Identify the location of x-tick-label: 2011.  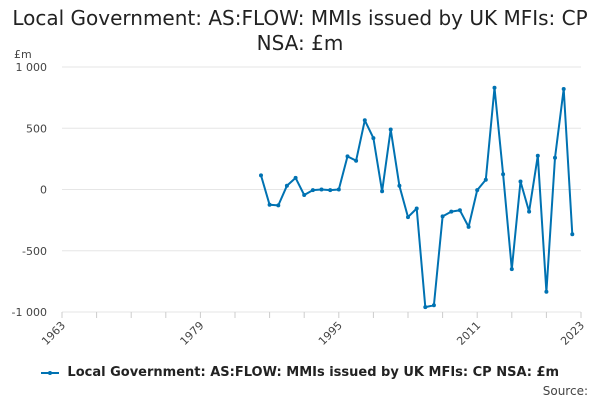
(468, 333).